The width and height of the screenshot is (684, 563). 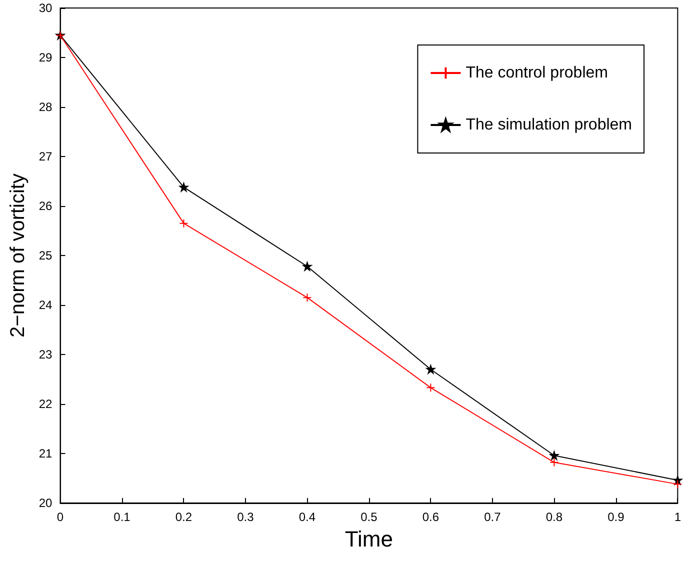 I want to click on x-tick-label: 0.4, so click(x=307, y=517).